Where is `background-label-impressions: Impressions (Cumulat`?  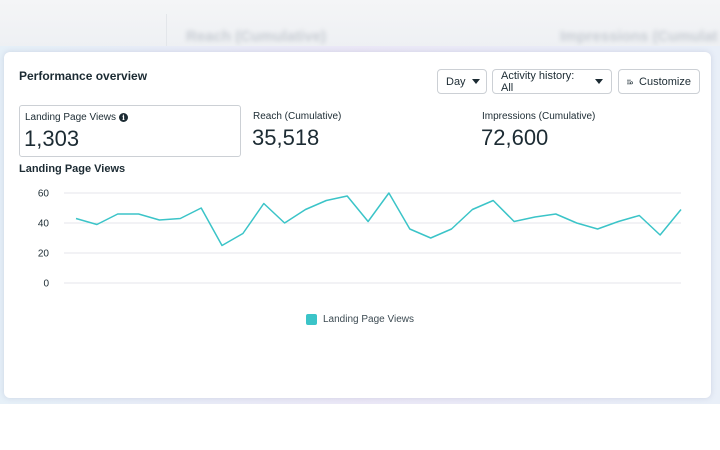 background-label-impressions: Impressions (Cumulat is located at coordinates (639, 36).